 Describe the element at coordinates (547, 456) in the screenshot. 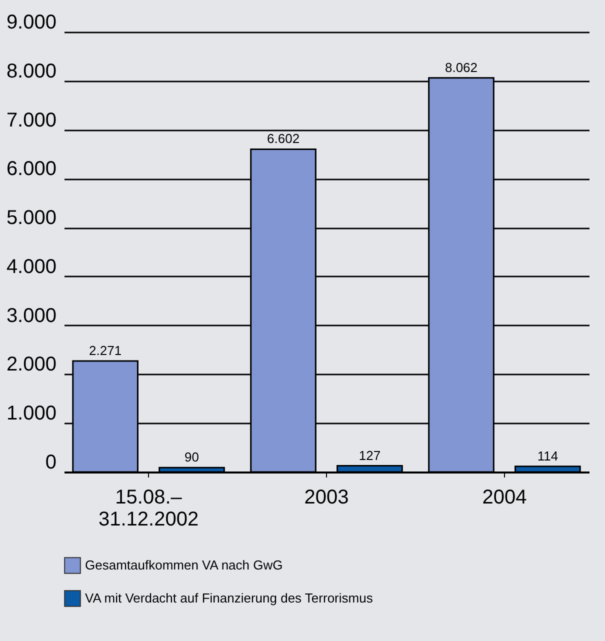

I see `data-label: 114` at that location.